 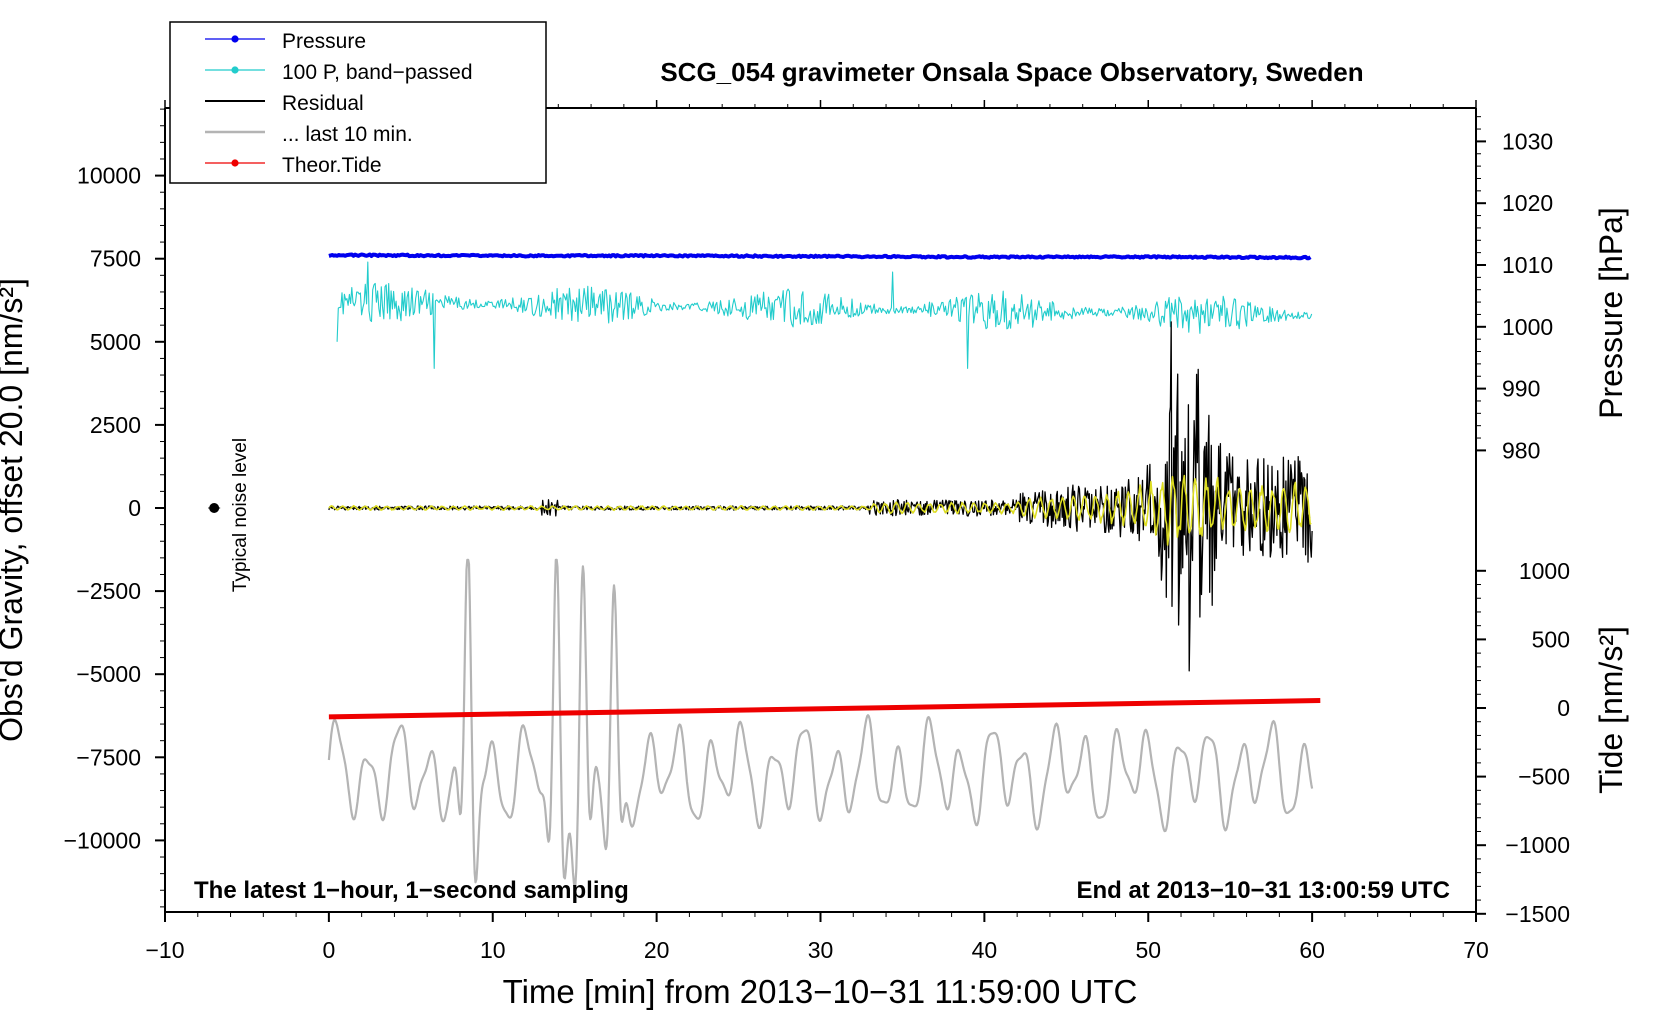 I want to click on legend-label: Pressure, so click(x=324, y=41).